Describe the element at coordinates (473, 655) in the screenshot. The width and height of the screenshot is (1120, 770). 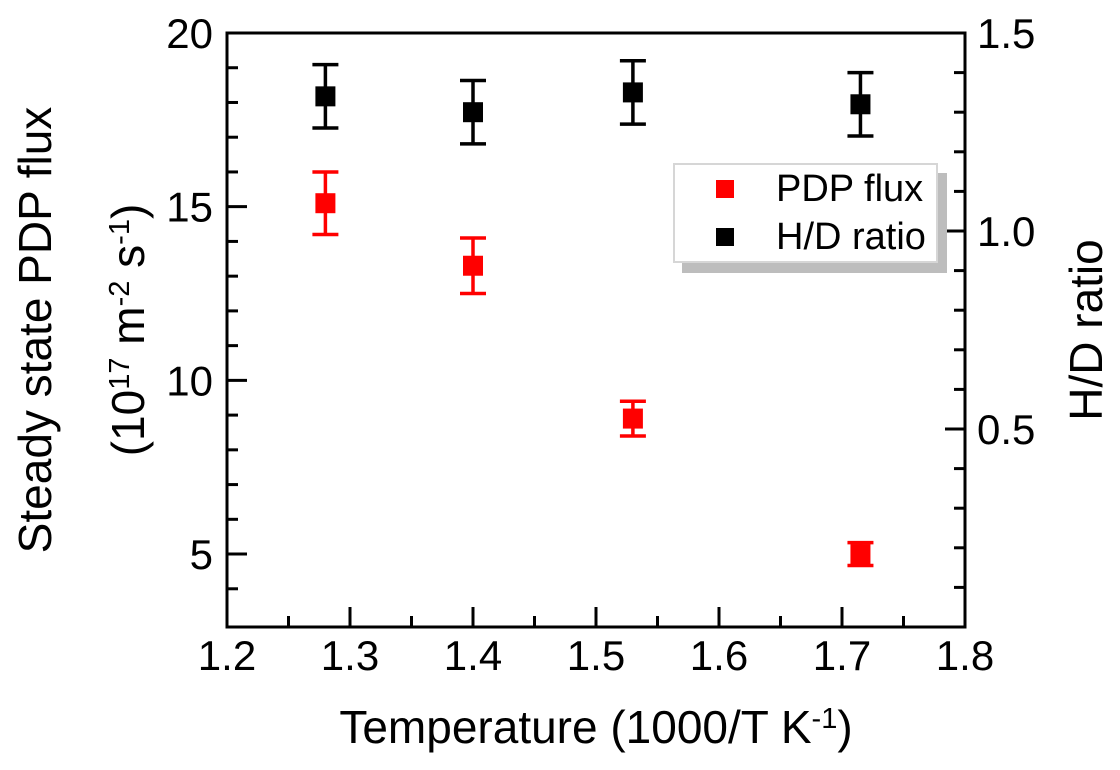
I see `x-tick-label: 1.4` at that location.